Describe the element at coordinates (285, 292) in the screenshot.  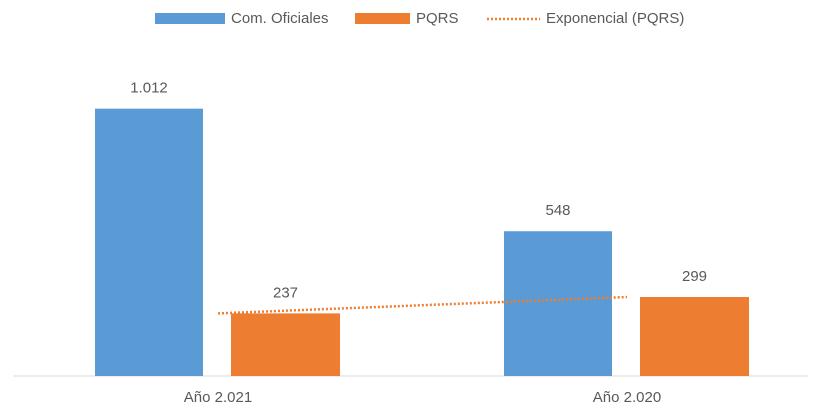
I see `data-label: 237` at that location.